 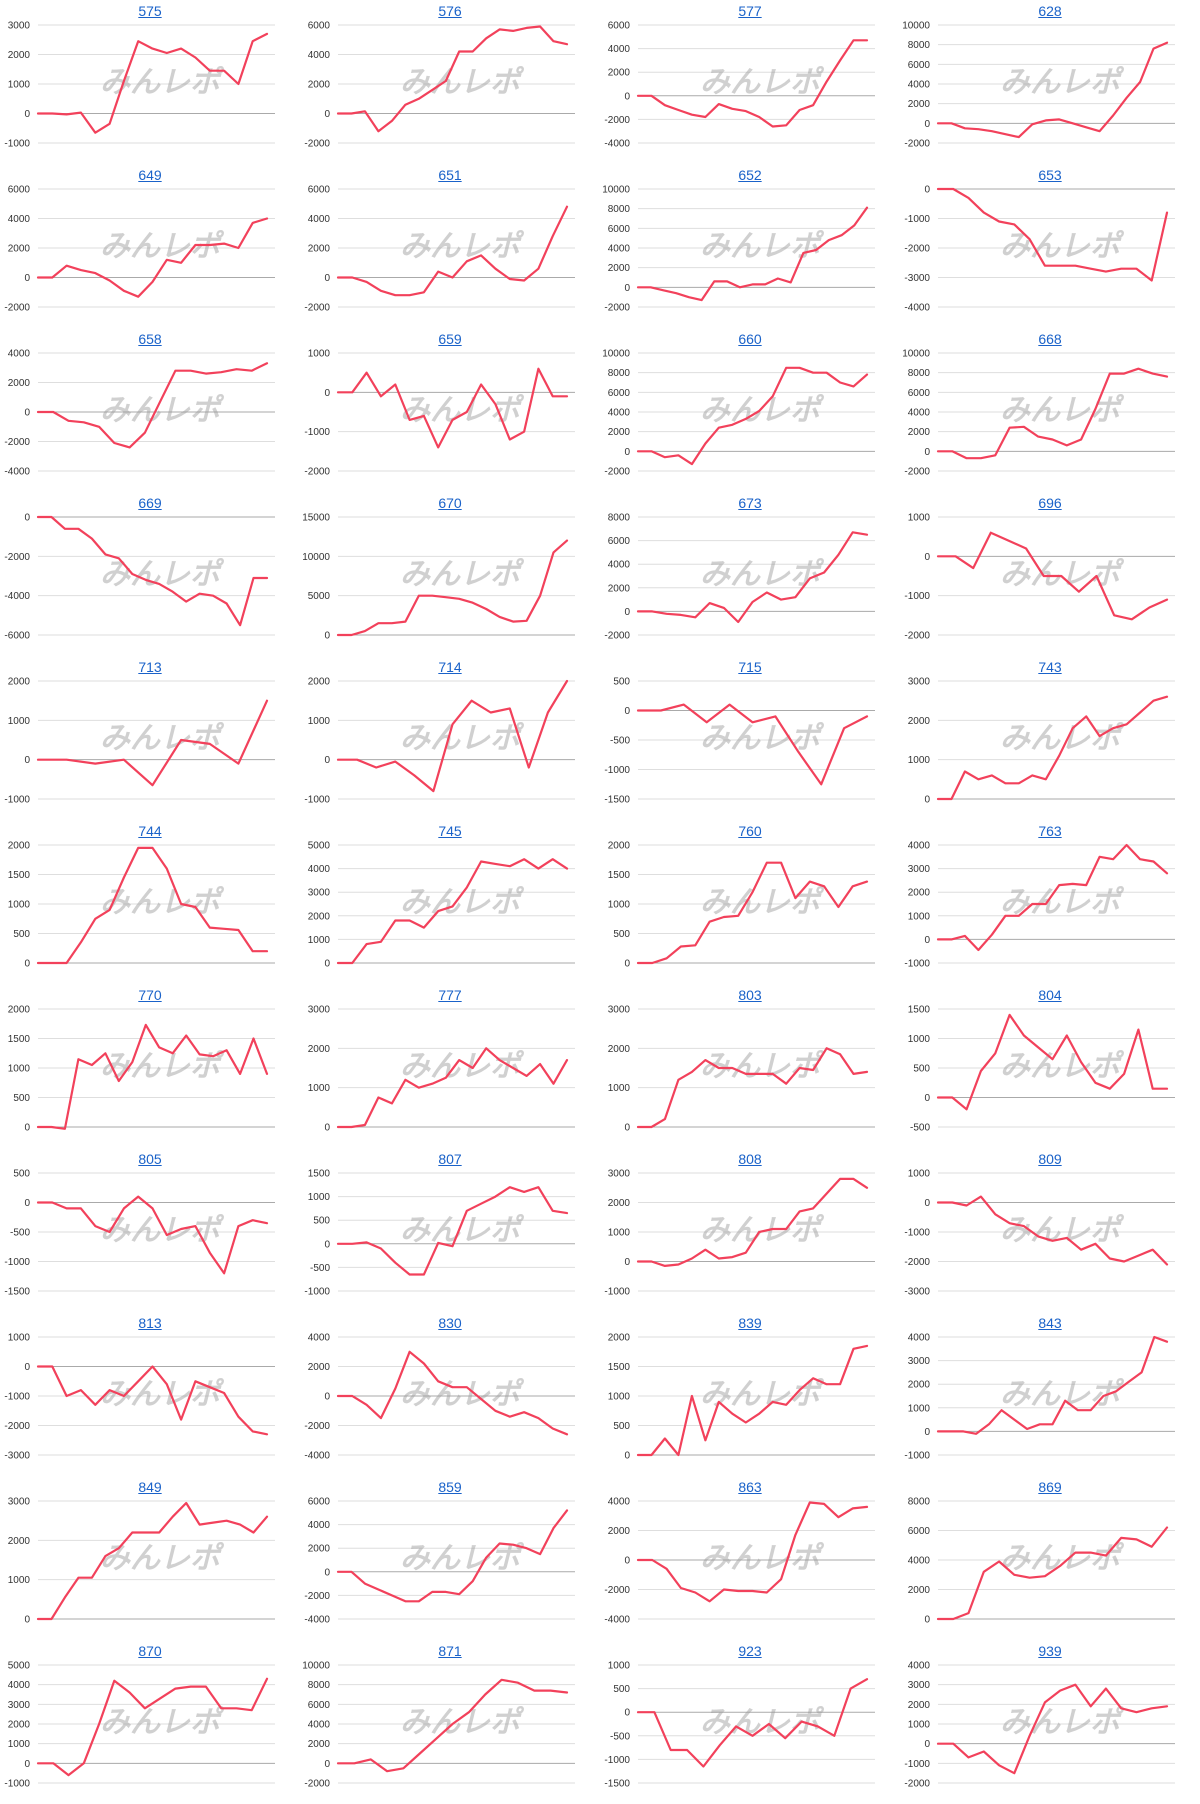 I want to click on machine-number-link: 760, so click(x=750, y=831).